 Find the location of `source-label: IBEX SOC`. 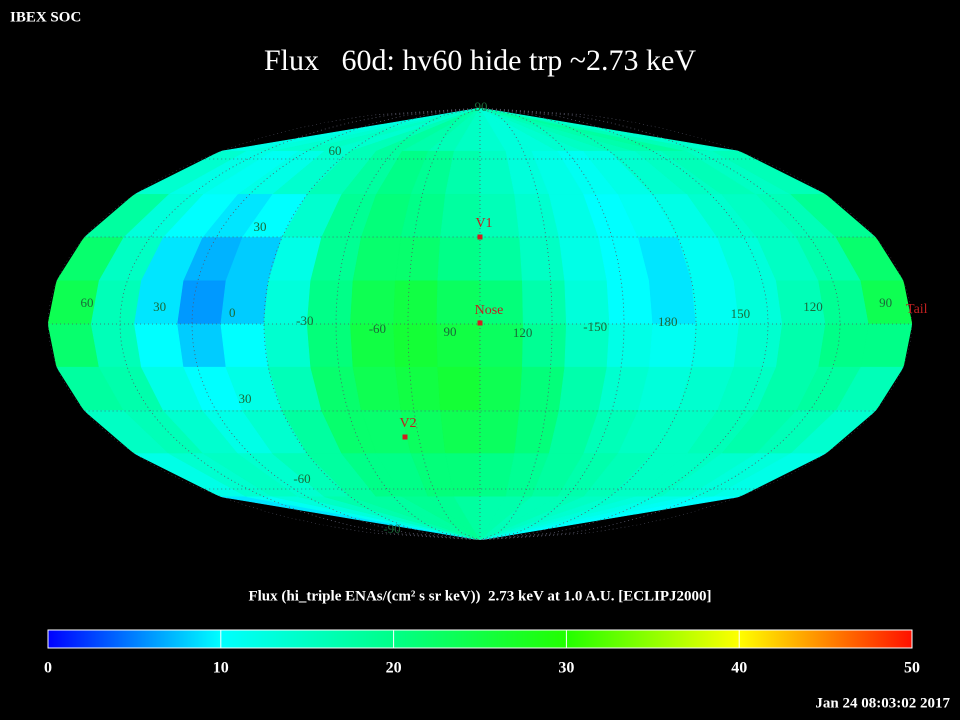

source-label: IBEX SOC is located at coordinates (45, 17).